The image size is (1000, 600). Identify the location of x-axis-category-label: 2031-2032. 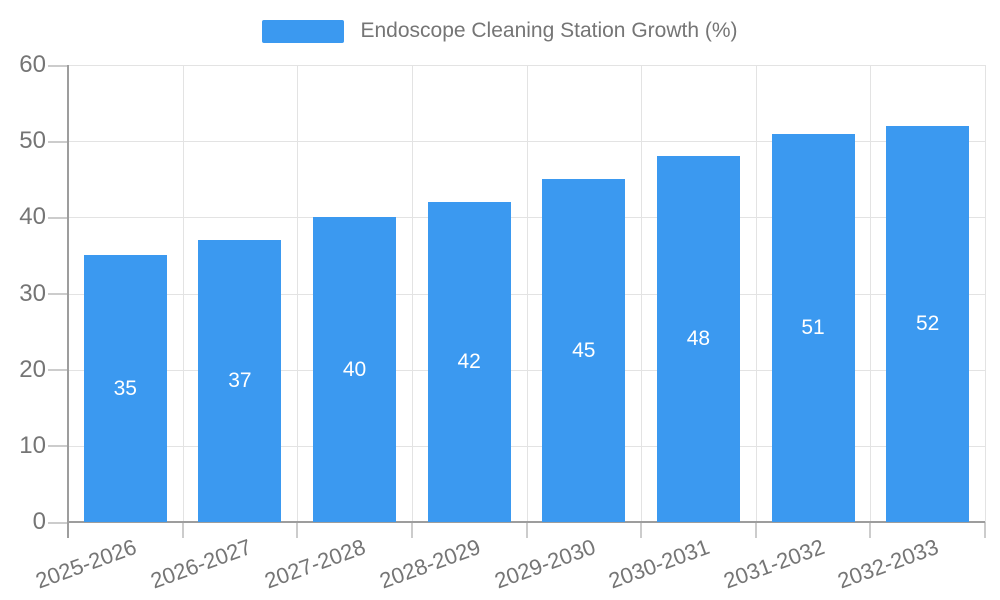
(774, 564).